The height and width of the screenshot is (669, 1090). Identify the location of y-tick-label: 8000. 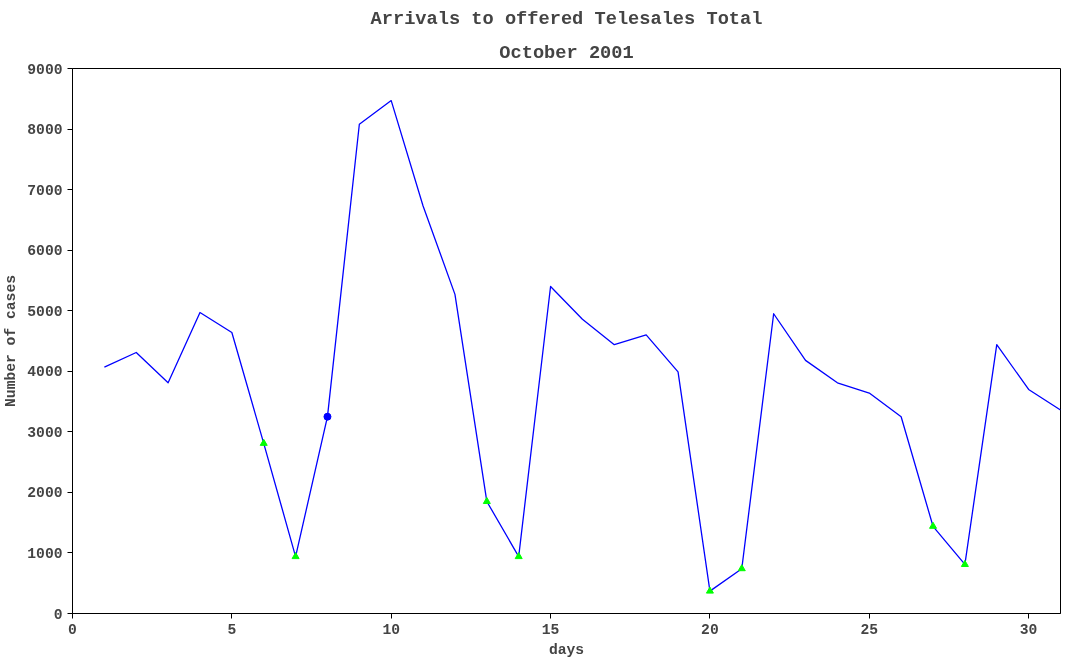
(45, 130).